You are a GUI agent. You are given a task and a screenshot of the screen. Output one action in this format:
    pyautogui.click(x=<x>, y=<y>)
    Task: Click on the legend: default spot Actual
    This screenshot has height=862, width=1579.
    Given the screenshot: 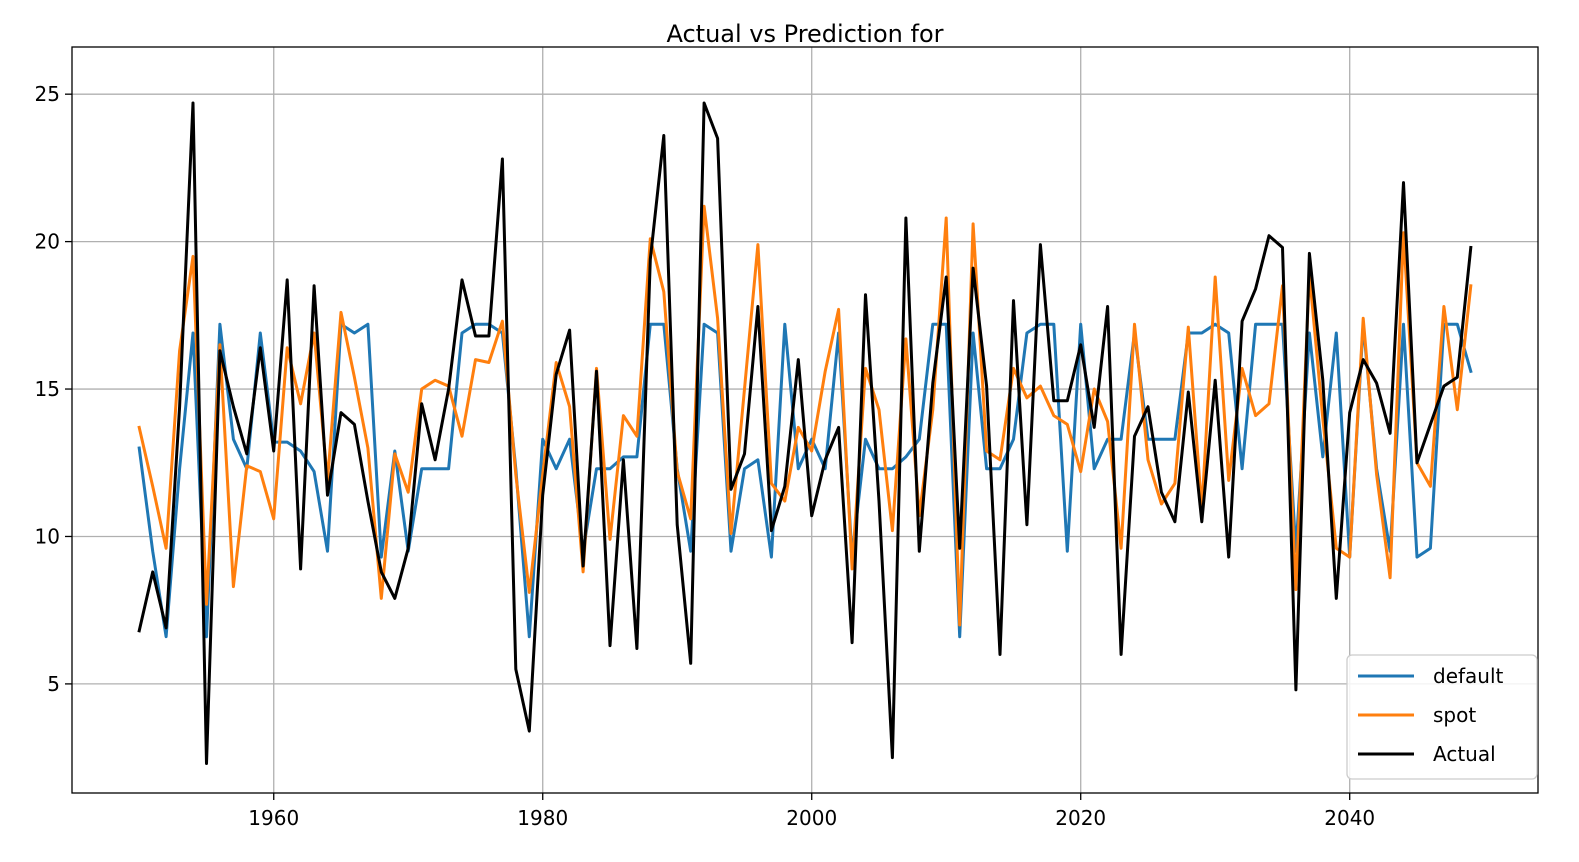 What is the action you would take?
    pyautogui.click(x=1442, y=717)
    